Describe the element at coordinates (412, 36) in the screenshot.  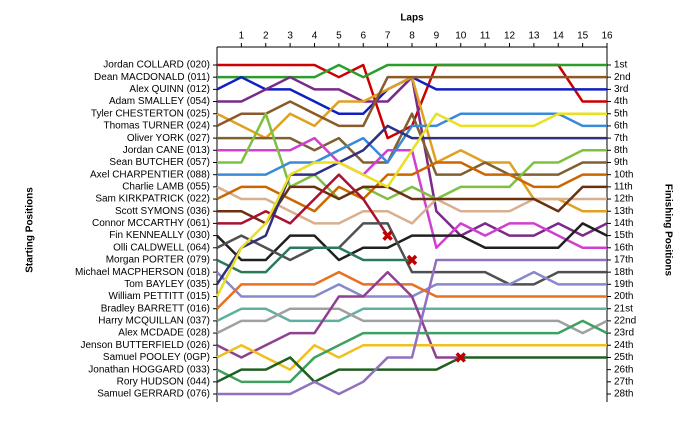
I see `x-tick-label: 8` at that location.